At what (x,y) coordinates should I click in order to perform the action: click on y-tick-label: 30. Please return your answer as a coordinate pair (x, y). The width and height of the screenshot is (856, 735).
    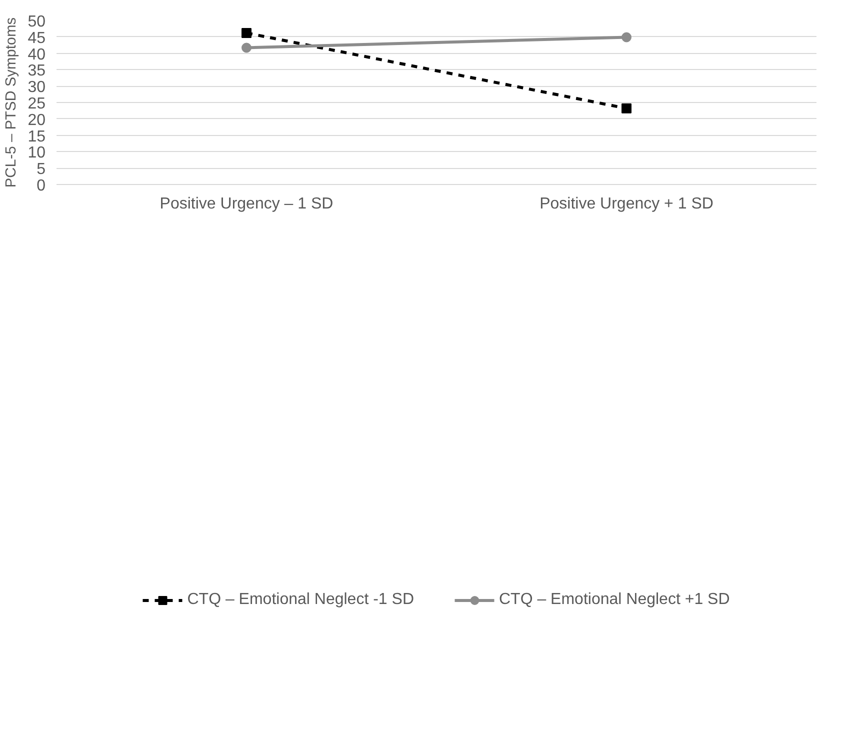
    Looking at the image, I should click on (37, 87).